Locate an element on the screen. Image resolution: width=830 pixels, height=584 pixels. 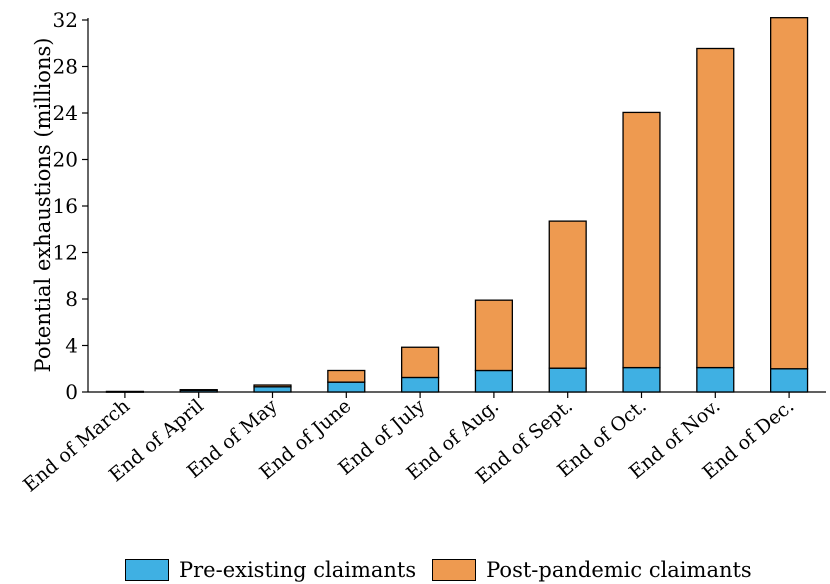
bar-pre-existing-claimants-end-of-oct is located at coordinates (641, 379).